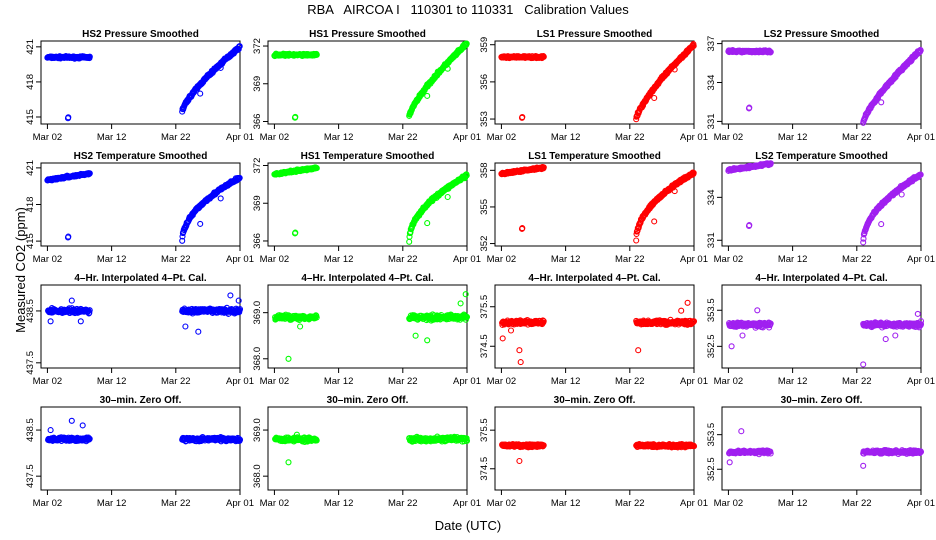  What do you see at coordinates (30, 117) in the screenshot?
I see `y-tick-label: 415` at bounding box center [30, 117].